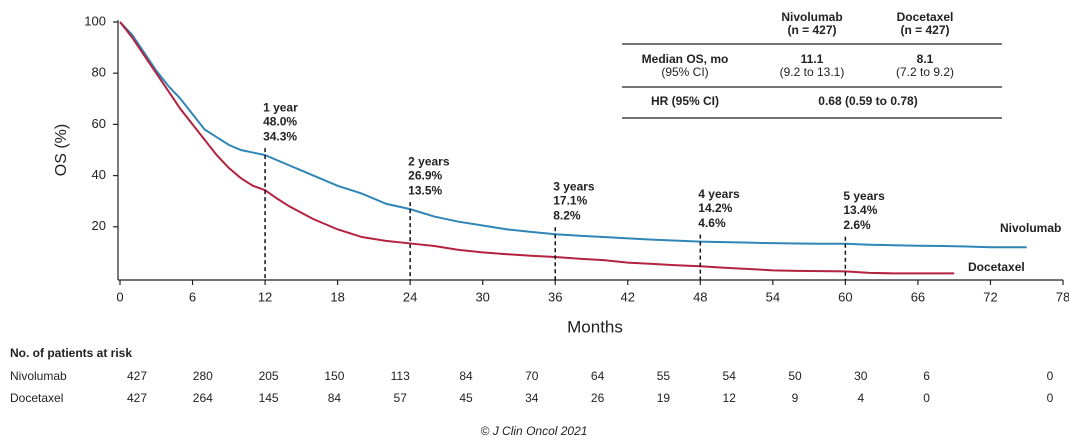  Describe the element at coordinates (466, 398) in the screenshot. I see `risk-value: 45` at that location.